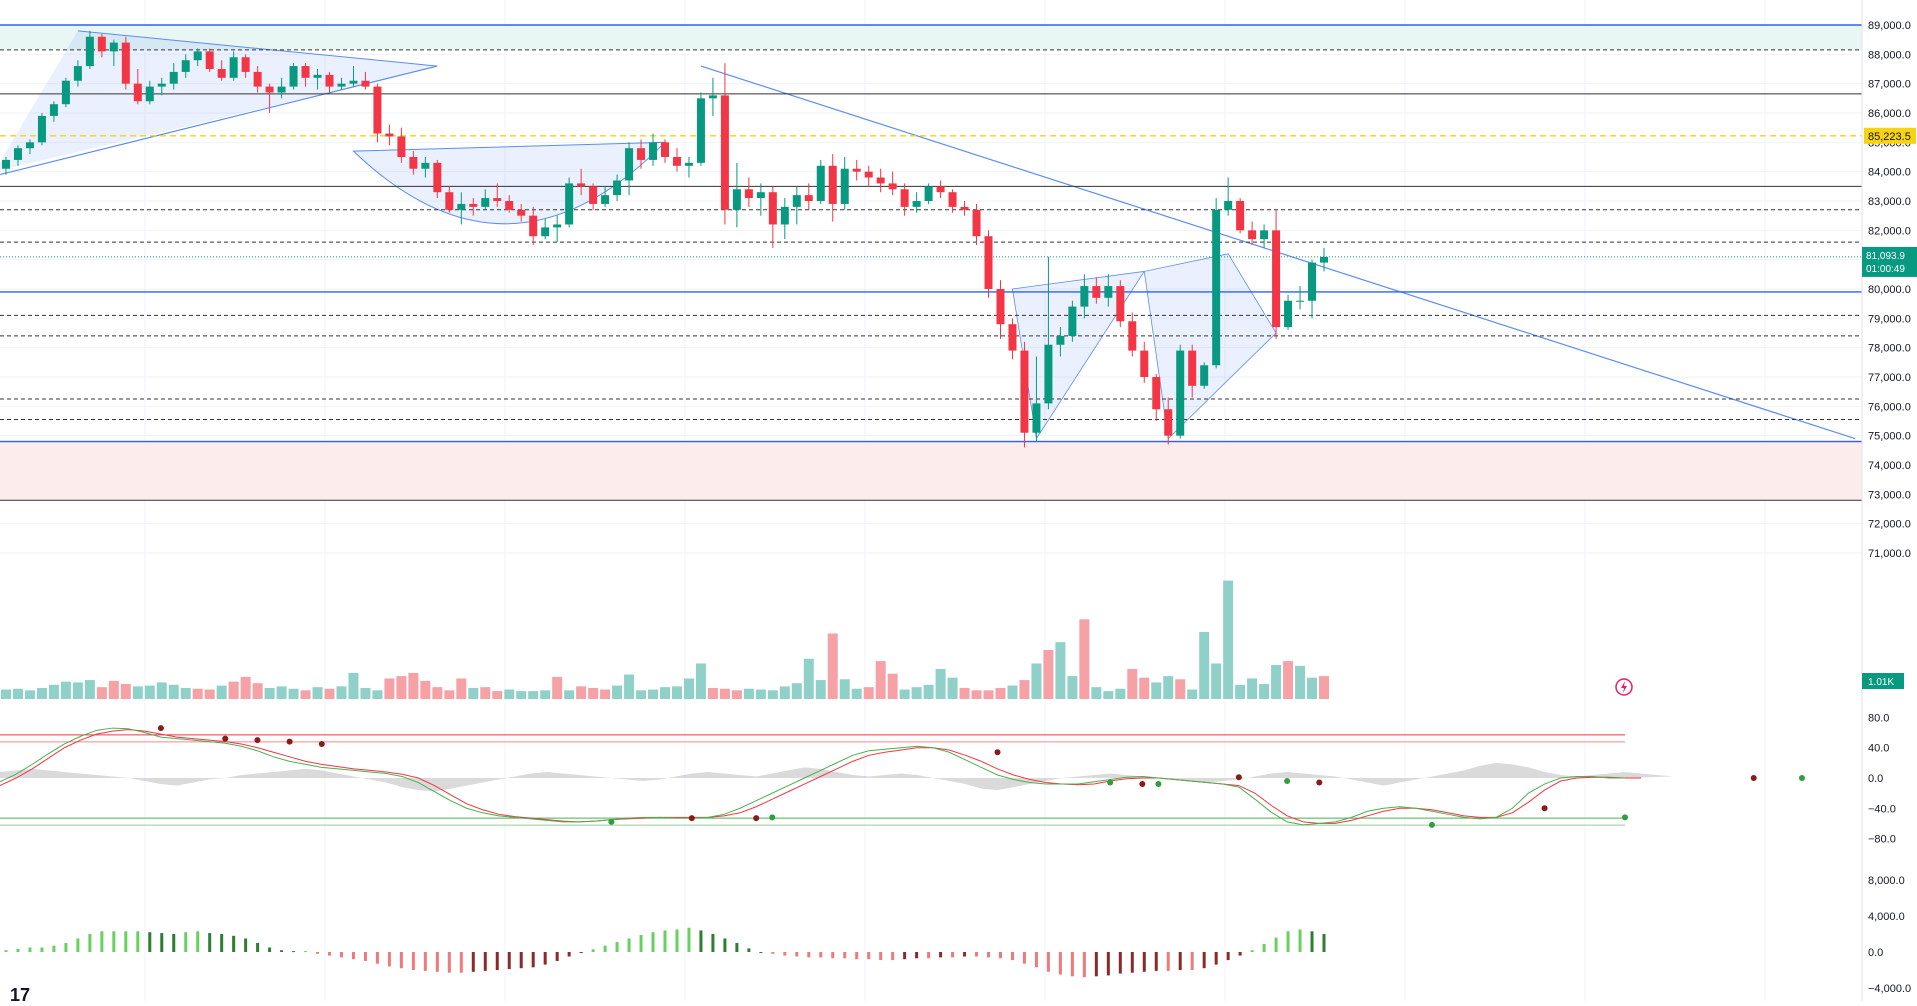 The height and width of the screenshot is (1006, 1917). I want to click on level-price-badge, so click(1890, 135).